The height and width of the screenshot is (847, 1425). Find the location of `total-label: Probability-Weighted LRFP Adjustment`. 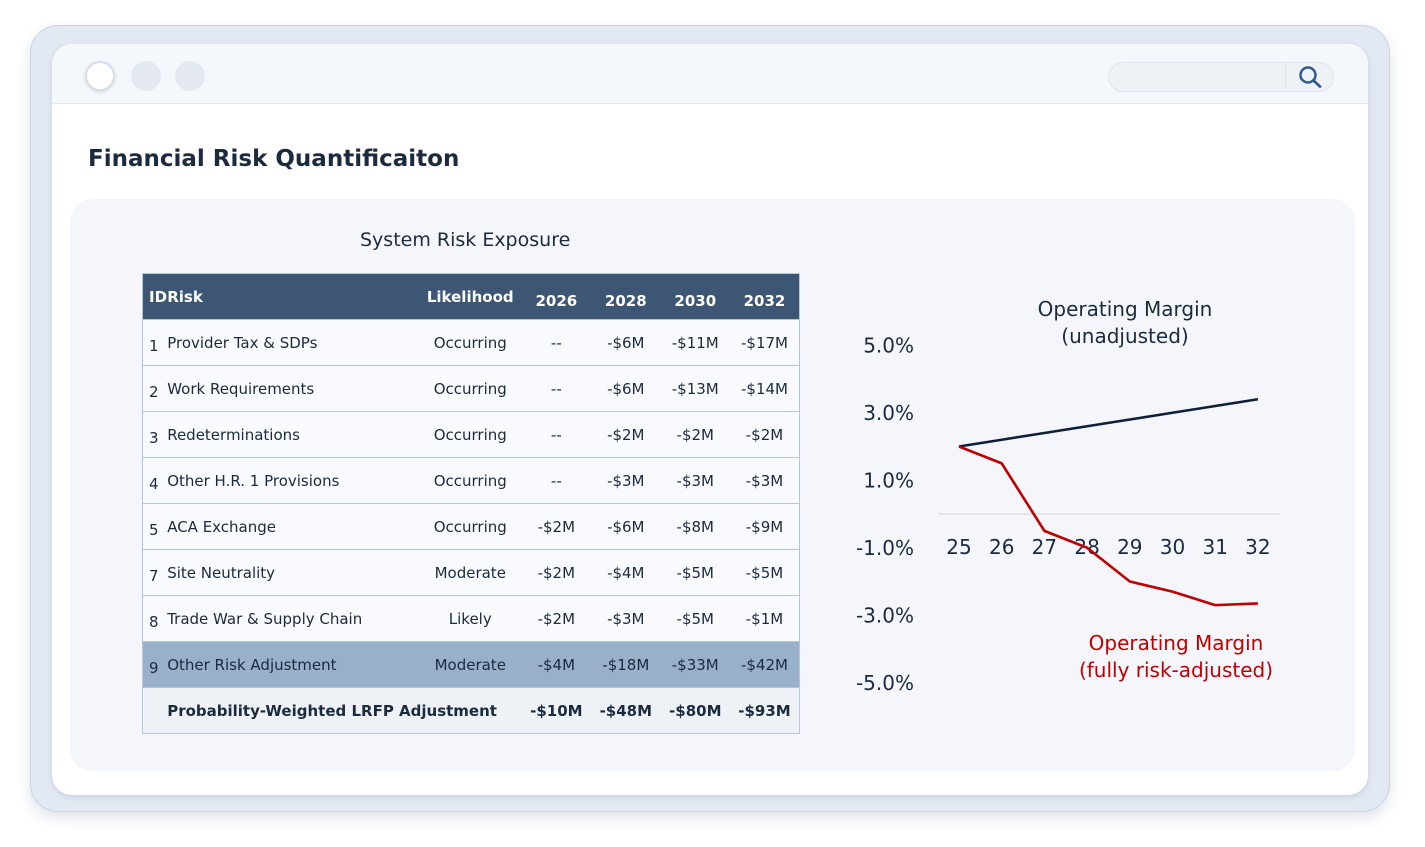

total-label: Probability-Weighted LRFP Adjustment is located at coordinates (344, 710).